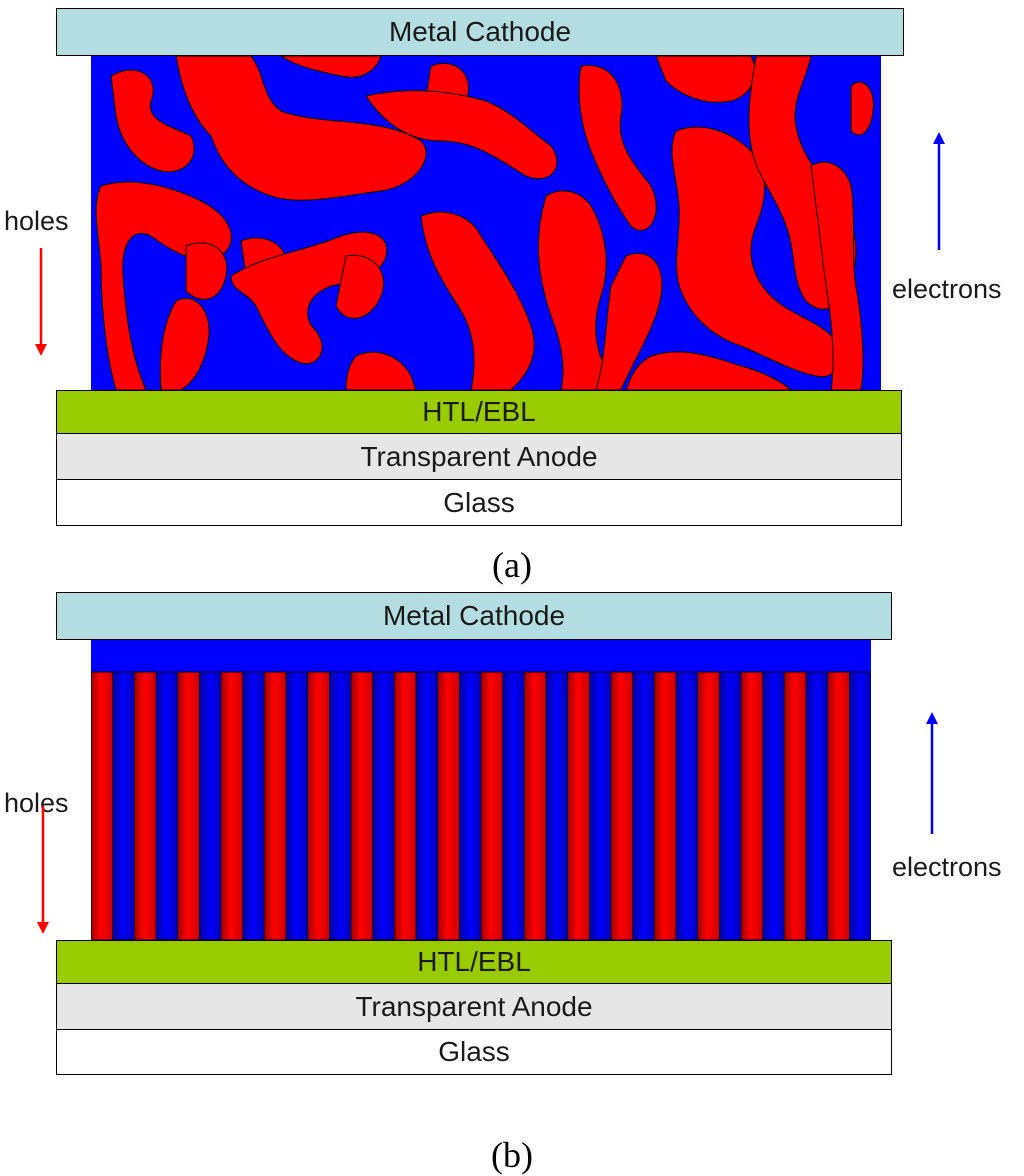 This screenshot has height=1176, width=1024. I want to click on caption-a: (a), so click(512, 565).